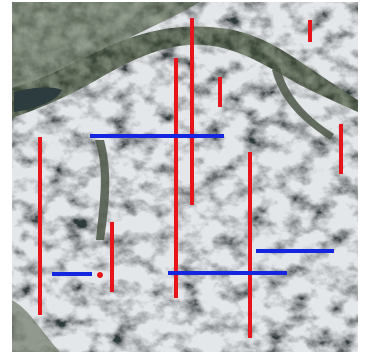 The height and width of the screenshot is (354, 366). I want to click on lowland, so click(36, 326).